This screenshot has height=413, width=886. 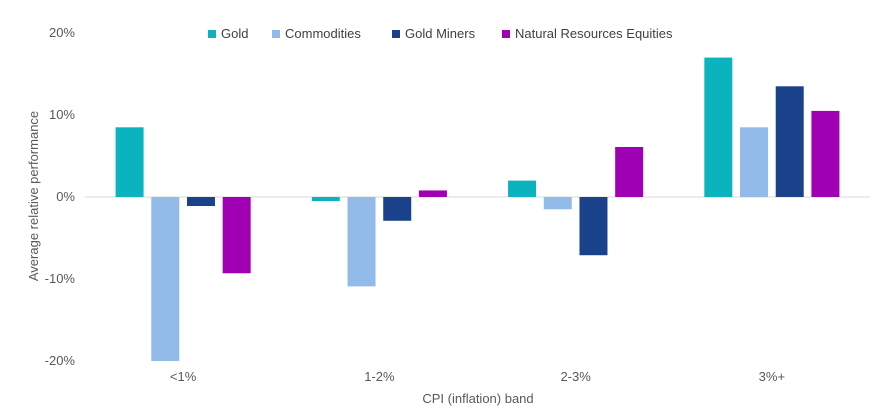 What do you see at coordinates (594, 33) in the screenshot?
I see `legend-label: Natural Resources Equities` at bounding box center [594, 33].